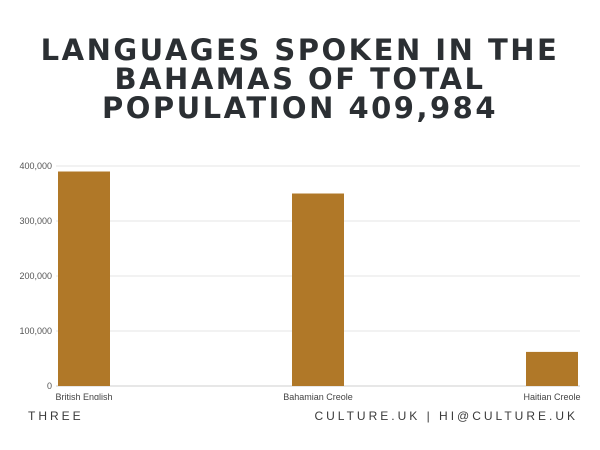  I want to click on y-tick-label: 100,000, so click(35, 331).